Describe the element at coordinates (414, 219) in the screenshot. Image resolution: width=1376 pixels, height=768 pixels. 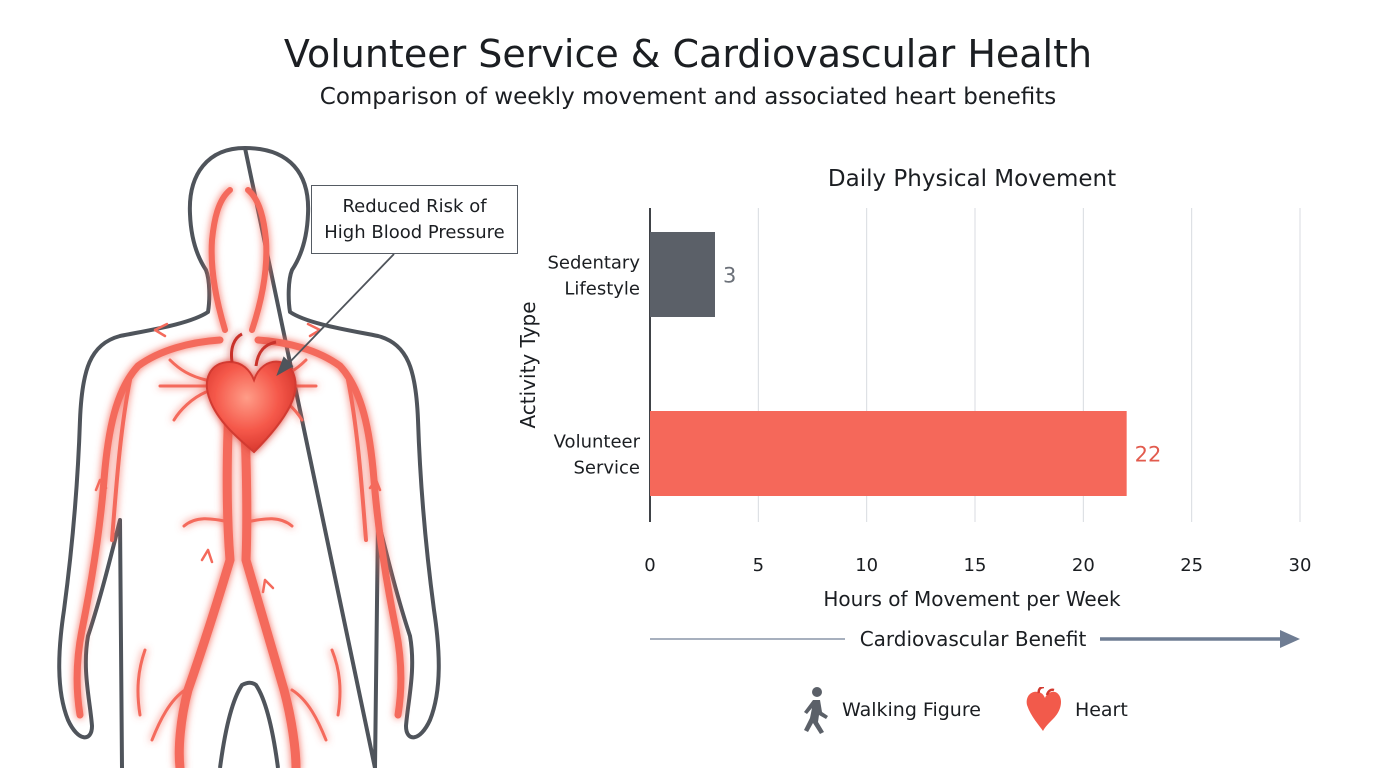
I see `callout-box: Reduced Risk of High Blood Pressure` at that location.